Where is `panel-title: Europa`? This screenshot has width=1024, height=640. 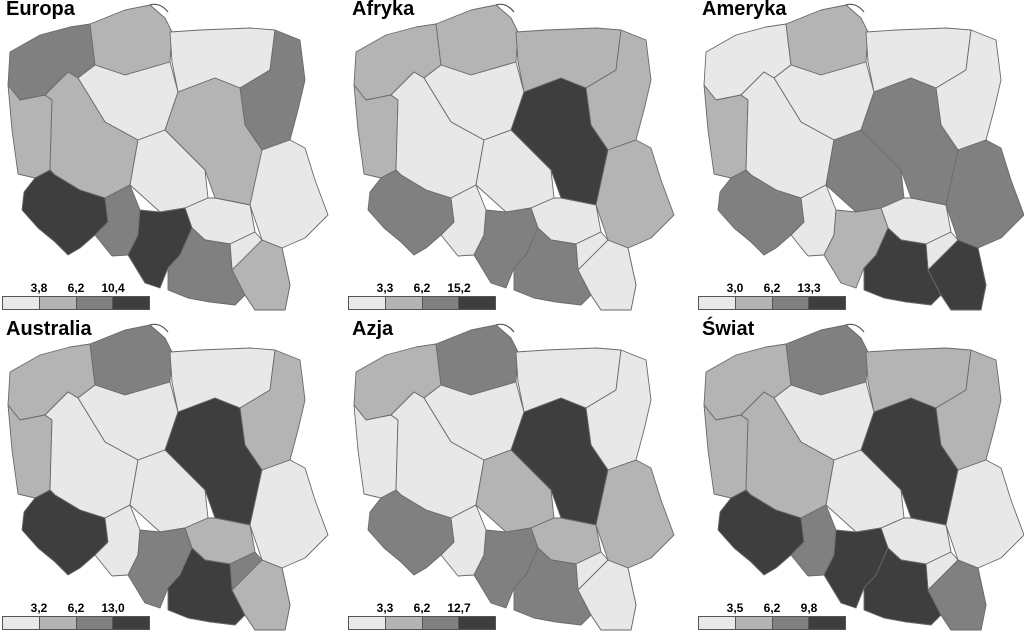
panel-title: Europa is located at coordinates (40, 10).